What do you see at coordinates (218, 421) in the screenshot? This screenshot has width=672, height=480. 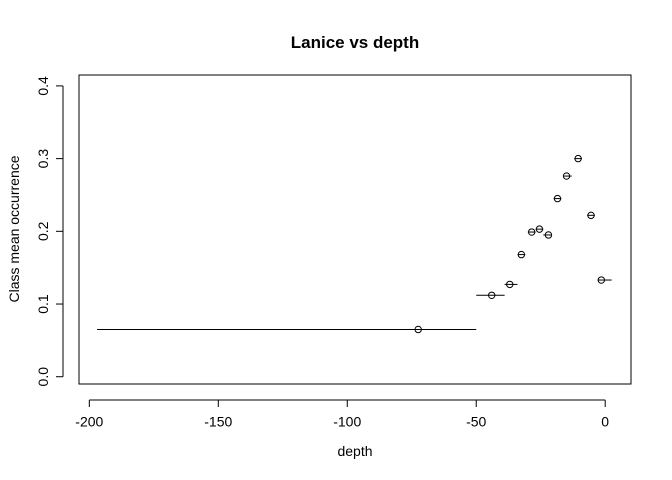 I see `x-tick-label: -150` at bounding box center [218, 421].